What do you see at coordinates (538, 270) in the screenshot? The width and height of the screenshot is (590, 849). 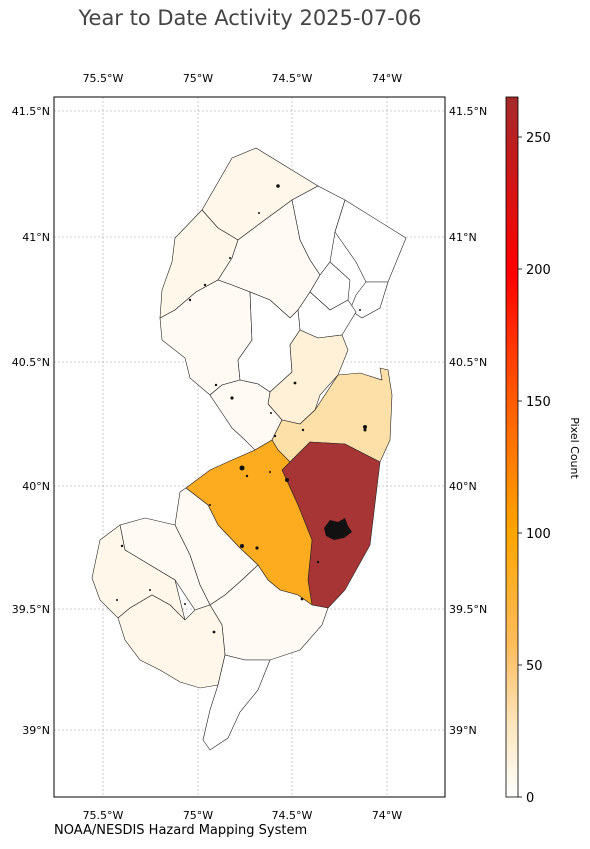 I see `colorbar-tick: 200` at bounding box center [538, 270].